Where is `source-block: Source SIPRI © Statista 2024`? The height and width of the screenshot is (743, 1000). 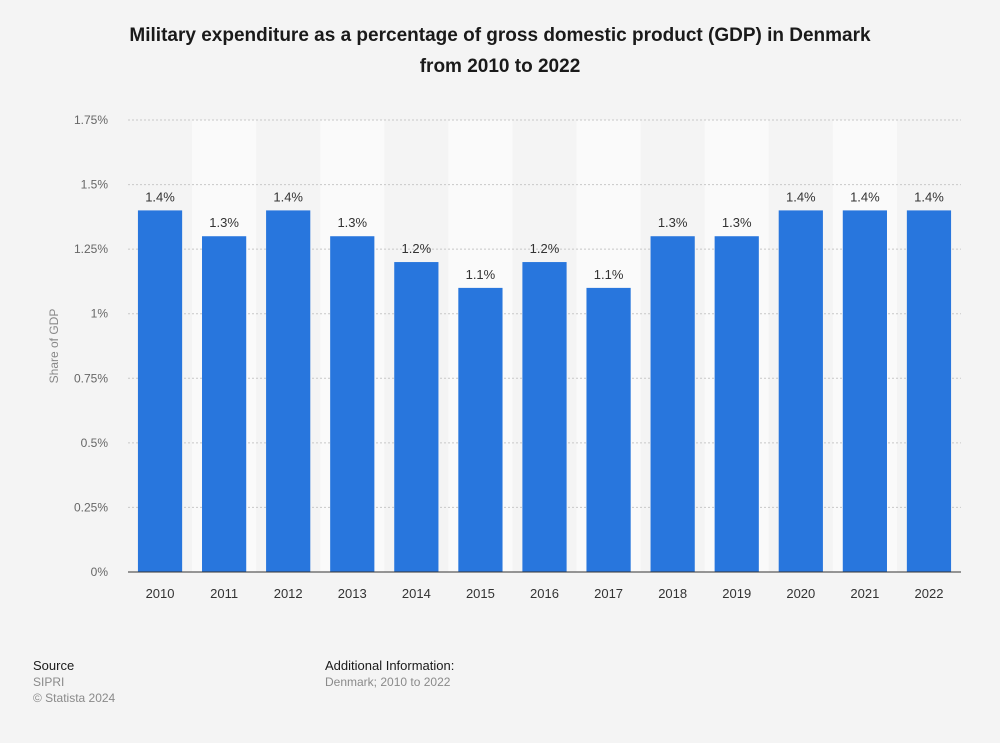
source-block: Source SIPRI © Statista 2024 is located at coordinates (74, 682).